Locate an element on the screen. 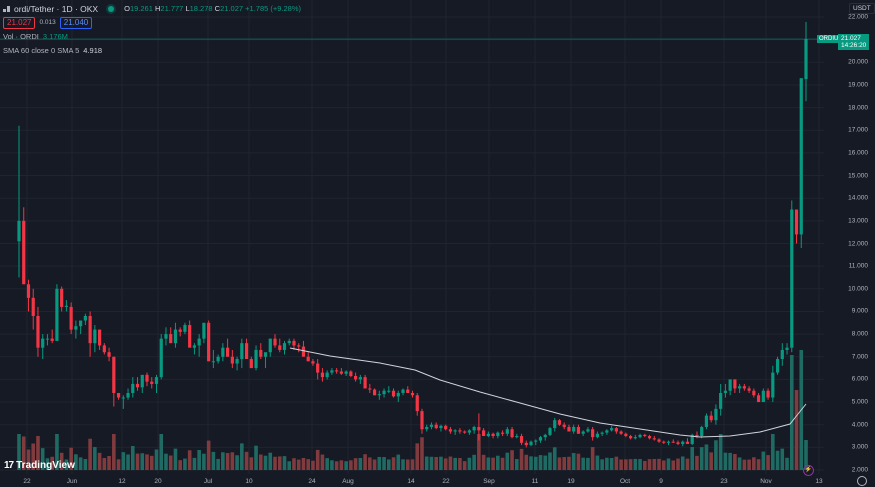 The width and height of the screenshot is (875, 487). price-tick-label: 16.000 is located at coordinates (858, 153).